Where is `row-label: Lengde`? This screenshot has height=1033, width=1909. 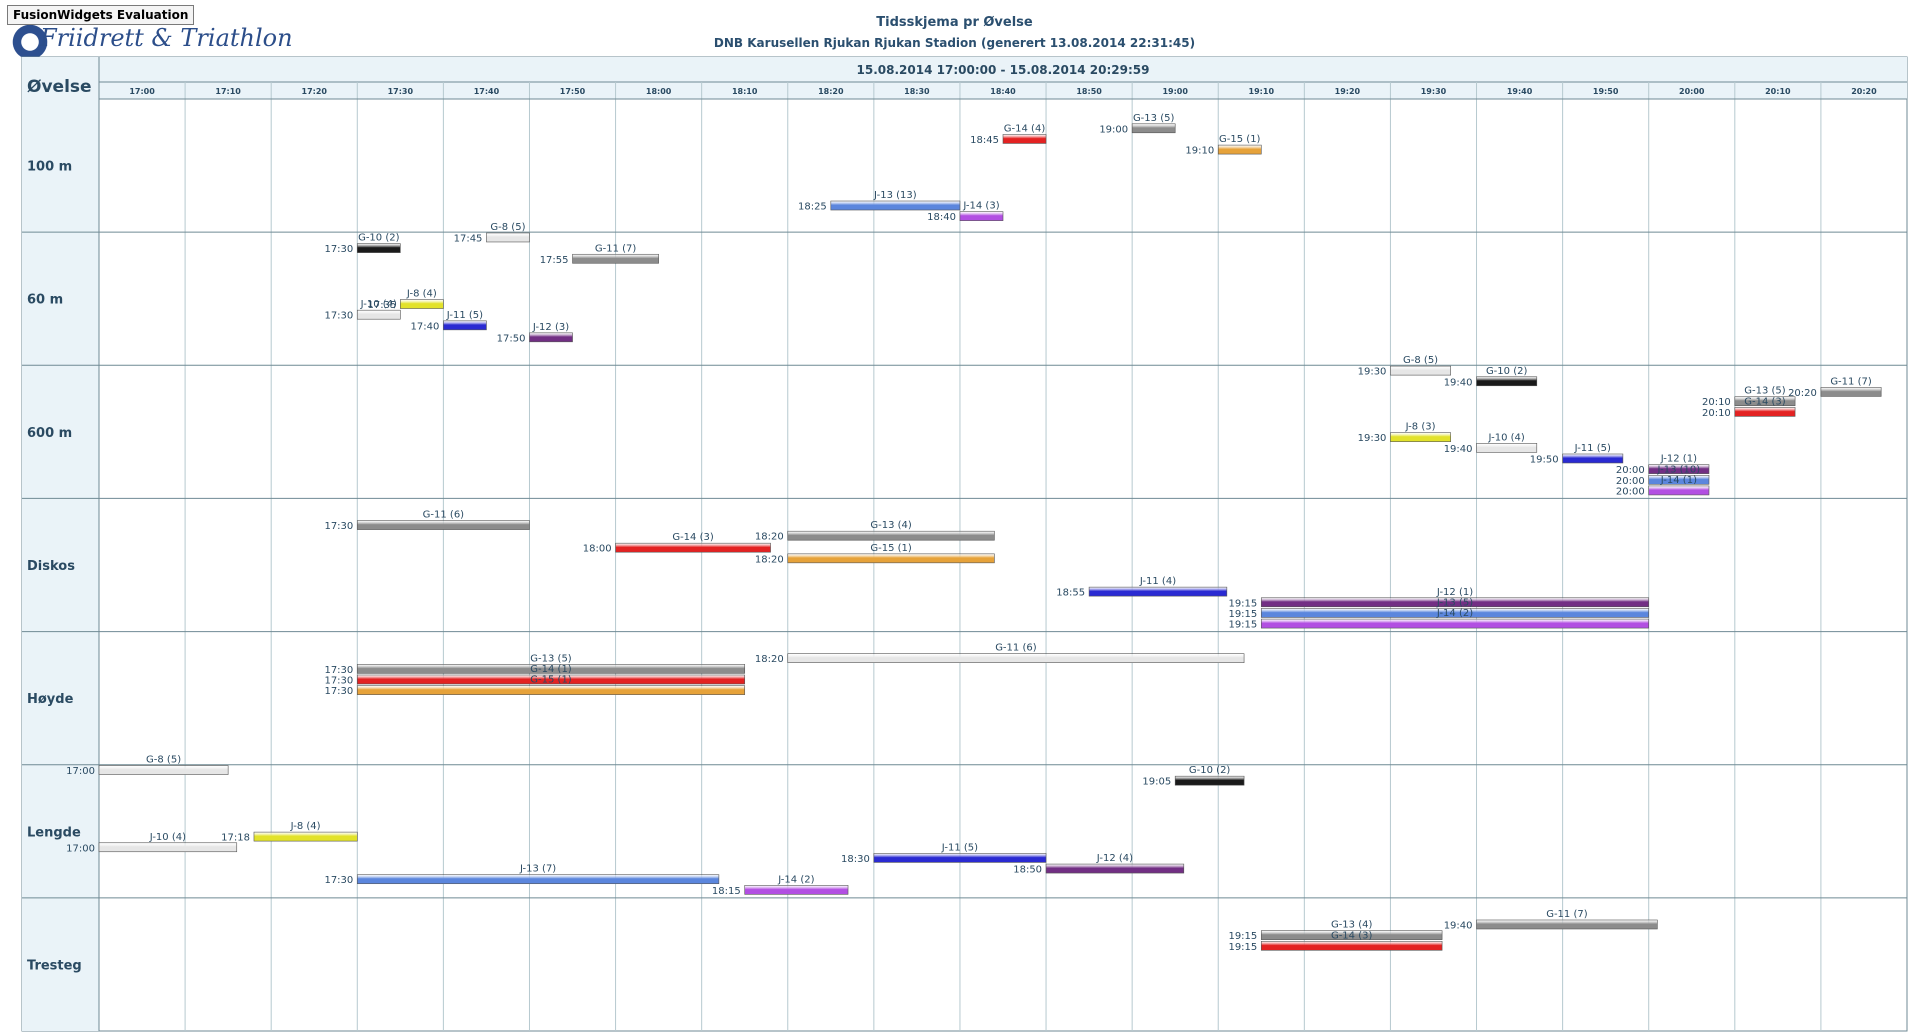 row-label: Lengde is located at coordinates (54, 832).